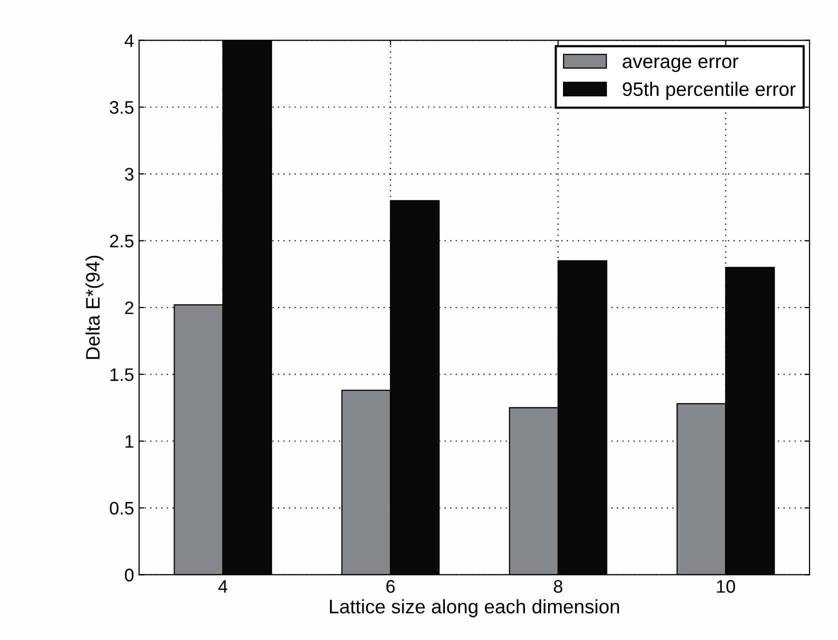  I want to click on y-axis-title: Delta E*(94), so click(94, 307).